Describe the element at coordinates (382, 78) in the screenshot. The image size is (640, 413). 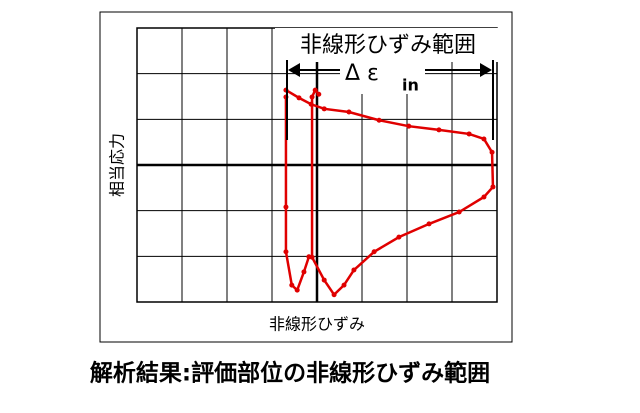
I see `label-box` at that location.